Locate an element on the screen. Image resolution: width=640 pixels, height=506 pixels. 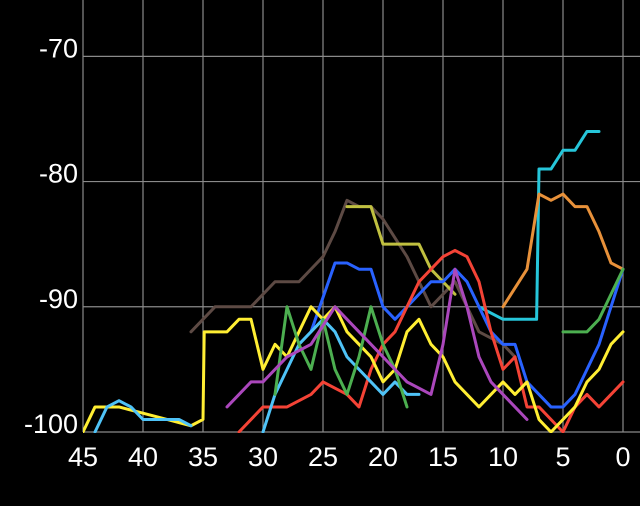
x-tick-label: 5 is located at coordinates (562, 457).